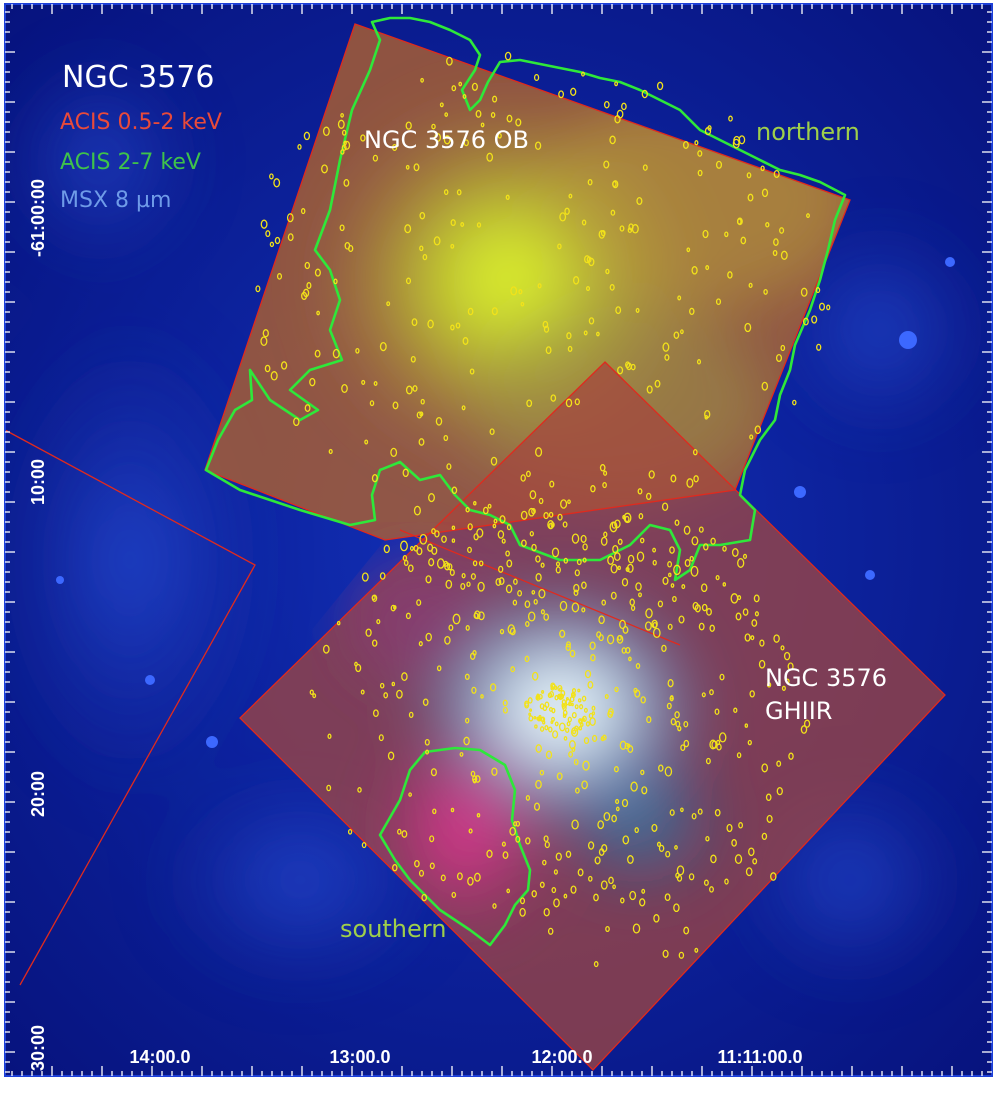  I want to click on dec-tick-1: 10:00, so click(38, 481).